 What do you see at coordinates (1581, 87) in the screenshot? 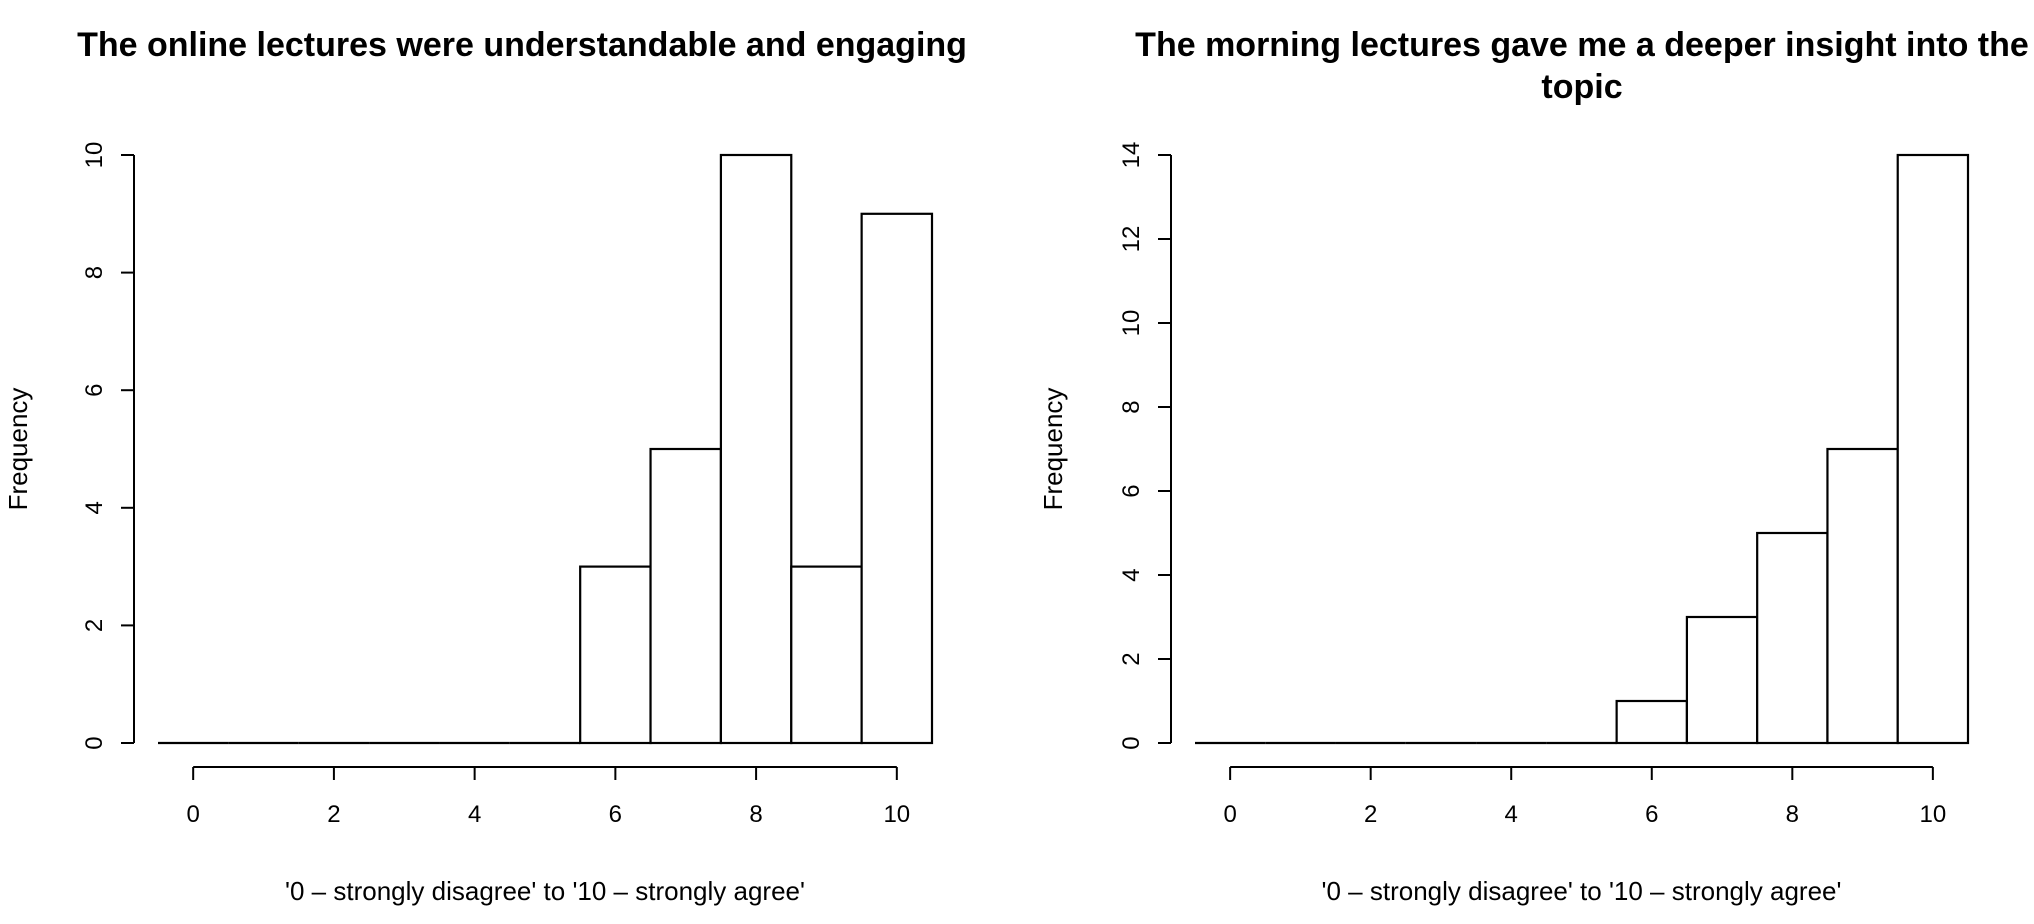
I see `chart-title-line: topic` at bounding box center [1581, 87].